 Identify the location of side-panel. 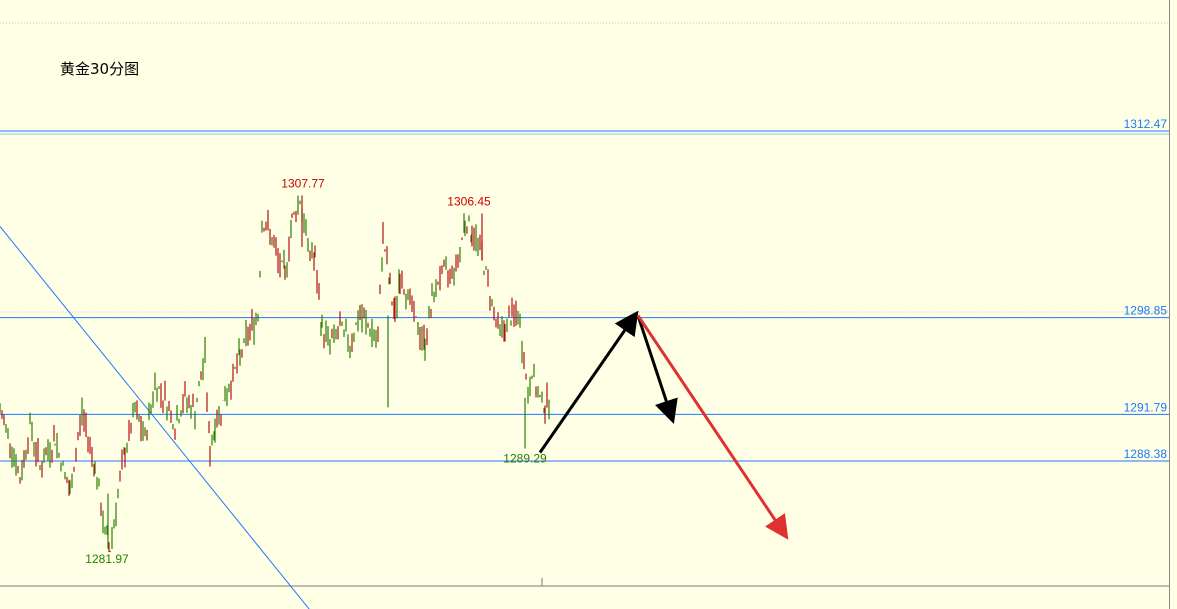
(1173, 304).